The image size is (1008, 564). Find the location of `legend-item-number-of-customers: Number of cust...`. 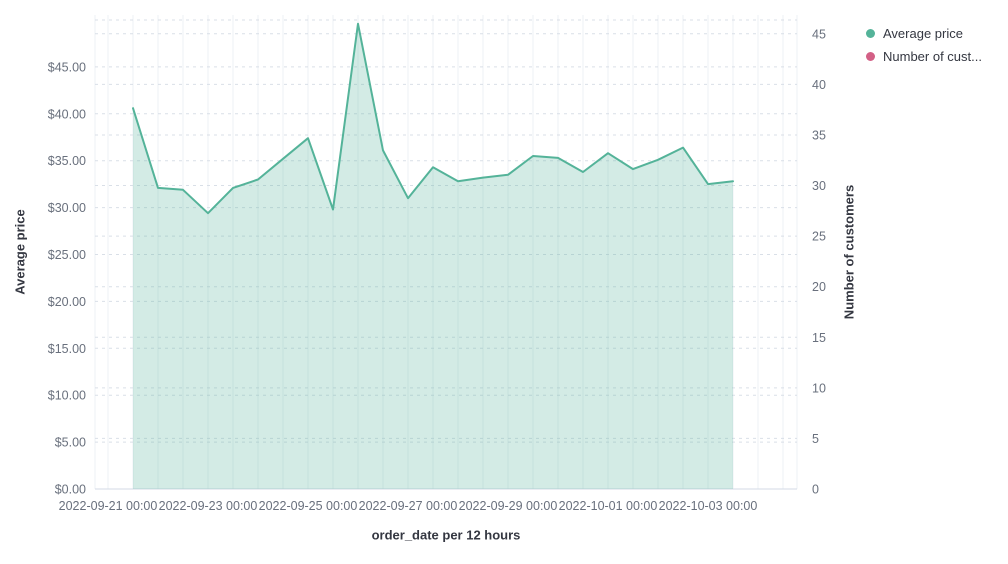

legend-item-number-of-customers: Number of cust... is located at coordinates (924, 56).